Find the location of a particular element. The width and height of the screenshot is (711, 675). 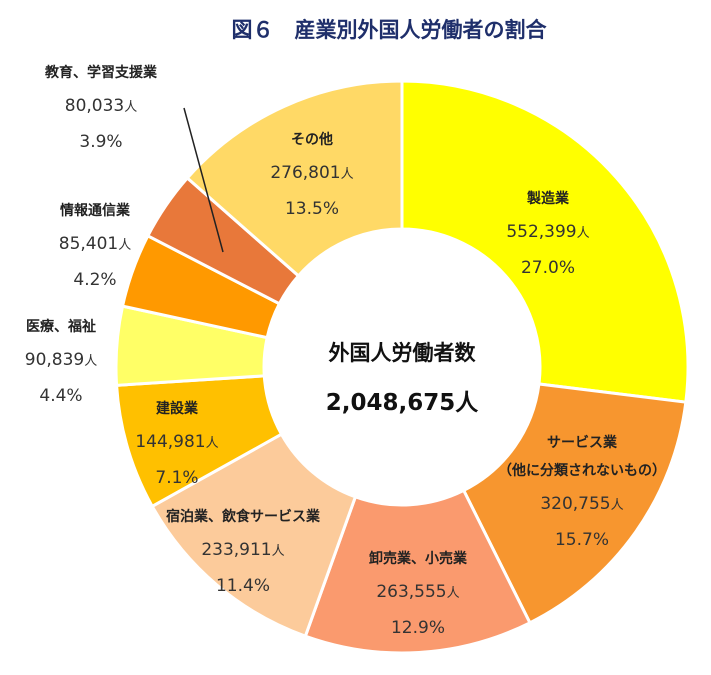

slice-label-percent: 15.7% is located at coordinates (582, 540).